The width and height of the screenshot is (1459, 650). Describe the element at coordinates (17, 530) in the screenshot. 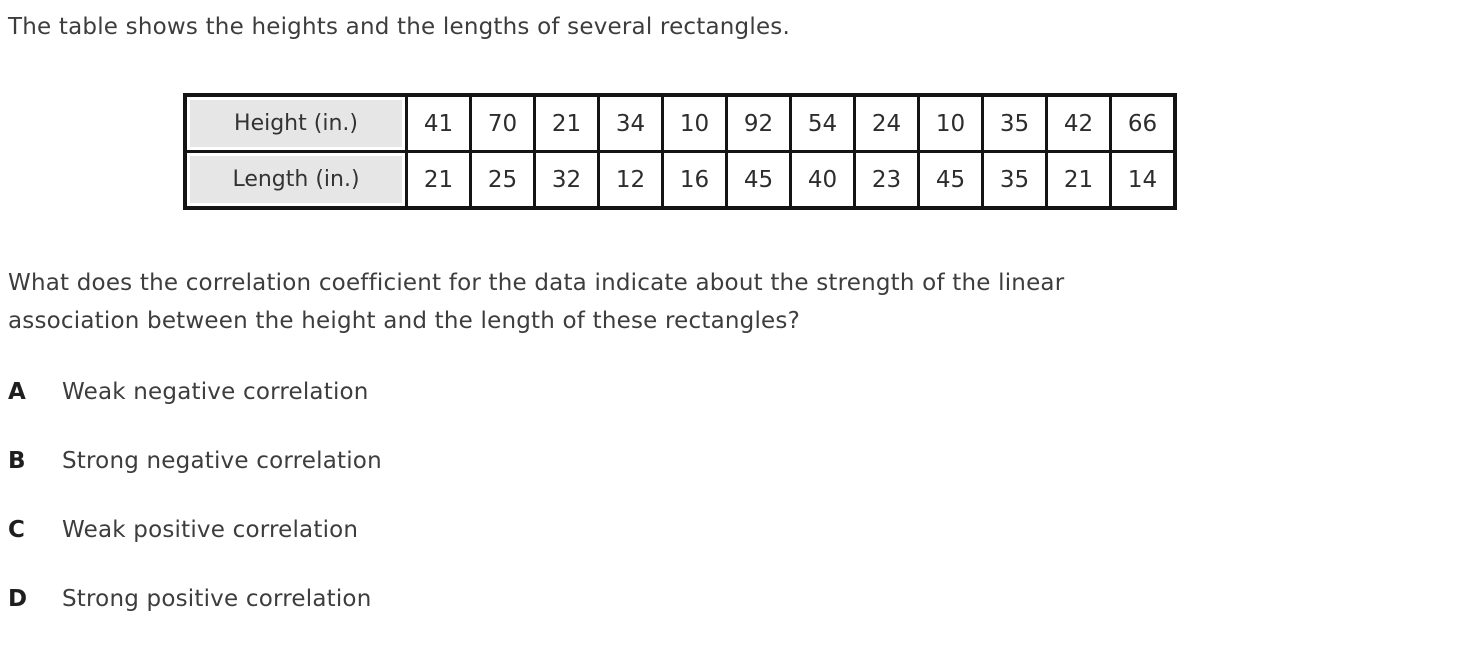

I see `option-c-letter: C` at that location.